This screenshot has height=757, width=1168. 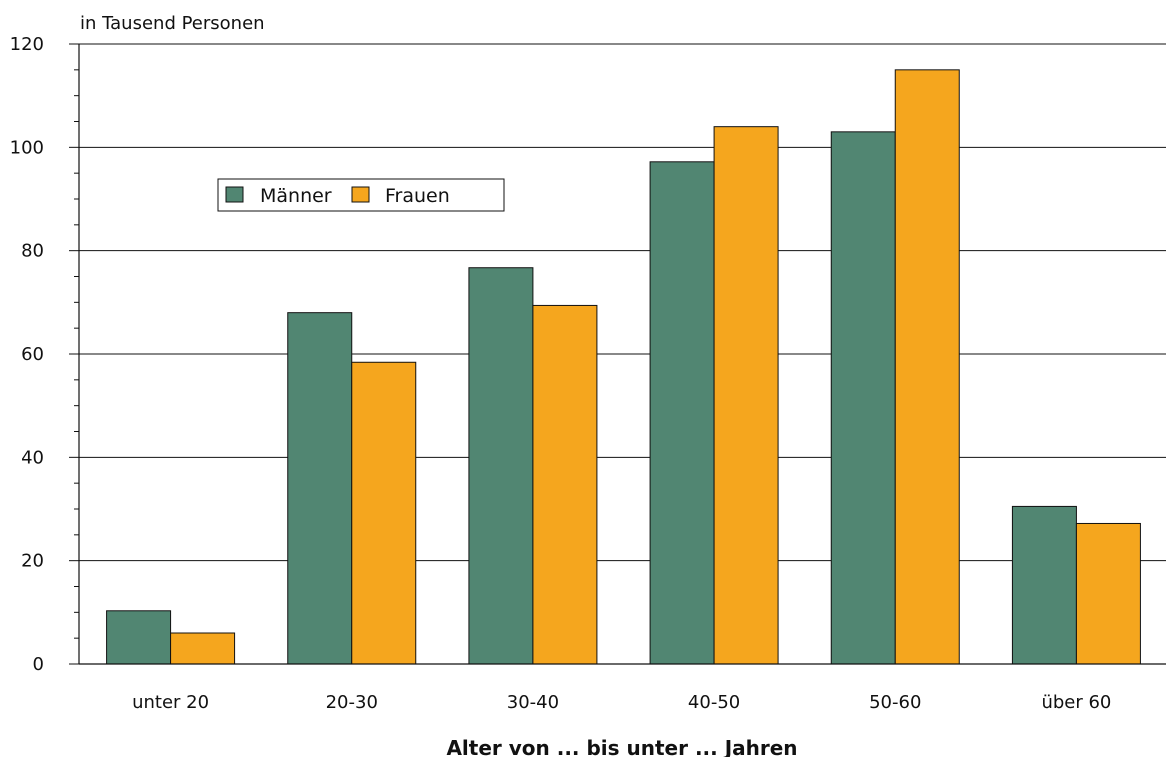 What do you see at coordinates (417, 196) in the screenshot?
I see `legend-label-frauen: Frauen` at bounding box center [417, 196].